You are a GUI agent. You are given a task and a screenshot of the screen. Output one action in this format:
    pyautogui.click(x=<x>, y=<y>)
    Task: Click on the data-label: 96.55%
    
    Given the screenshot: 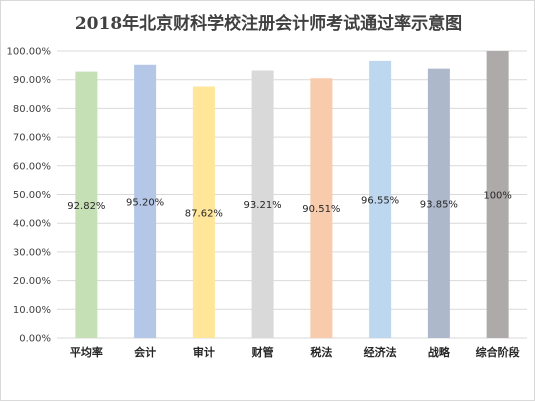 What is the action you would take?
    pyautogui.click(x=380, y=200)
    